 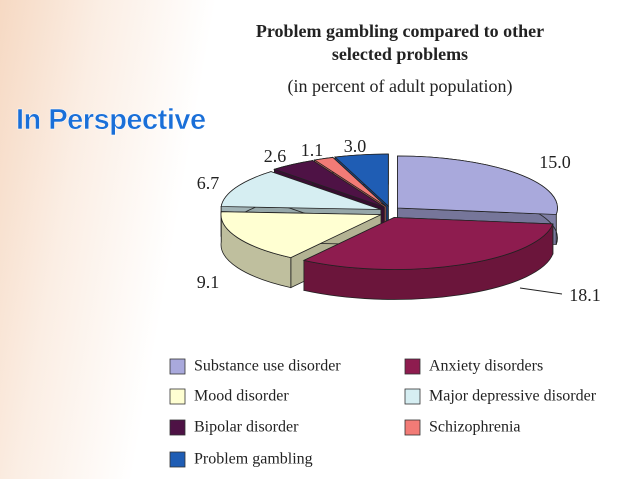 I want to click on value-label: 2.6, so click(x=275, y=156).